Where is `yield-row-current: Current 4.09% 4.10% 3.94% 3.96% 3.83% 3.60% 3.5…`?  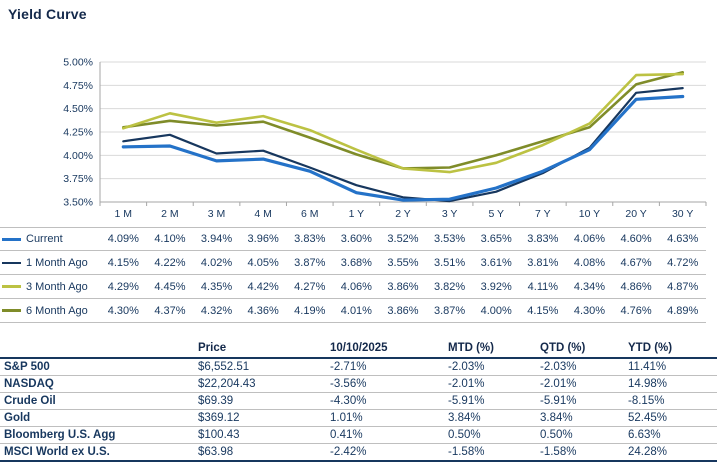 yield-row-current: Current 4.09% 4.10% 3.94% 3.96% 3.83% 3.60% 3.5… is located at coordinates (353, 239).